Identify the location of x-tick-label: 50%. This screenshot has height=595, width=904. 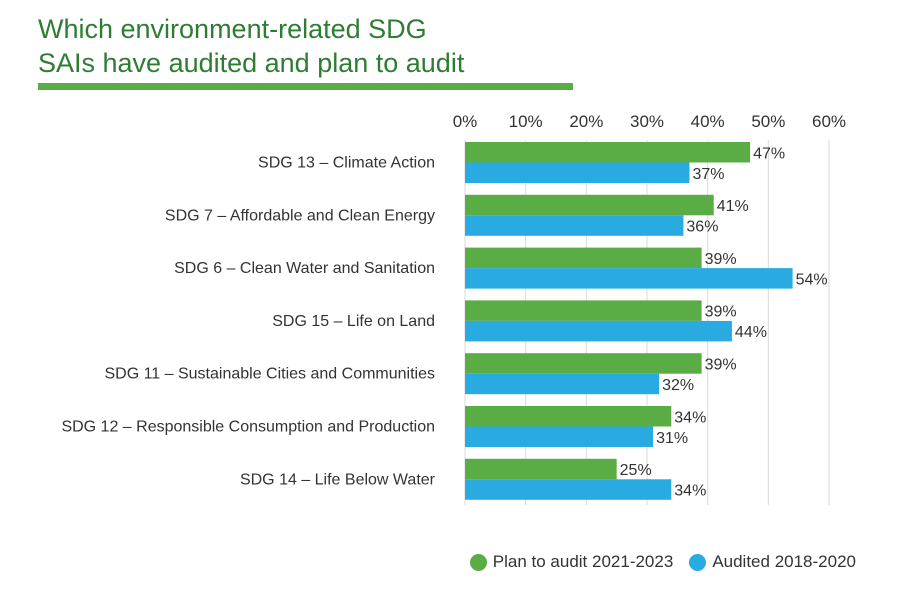
(768, 121).